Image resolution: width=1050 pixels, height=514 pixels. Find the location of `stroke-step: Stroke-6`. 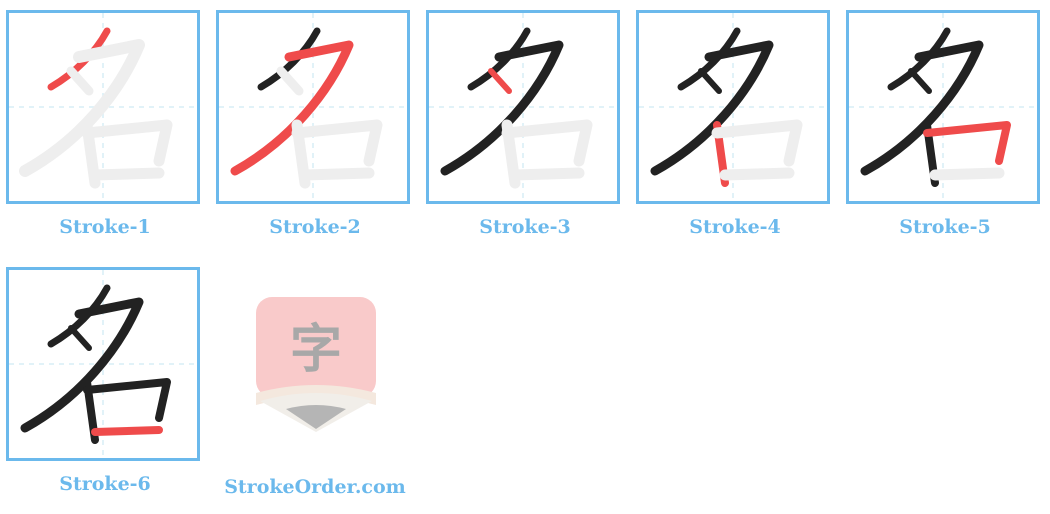

stroke-step: Stroke-6 is located at coordinates (105, 385).